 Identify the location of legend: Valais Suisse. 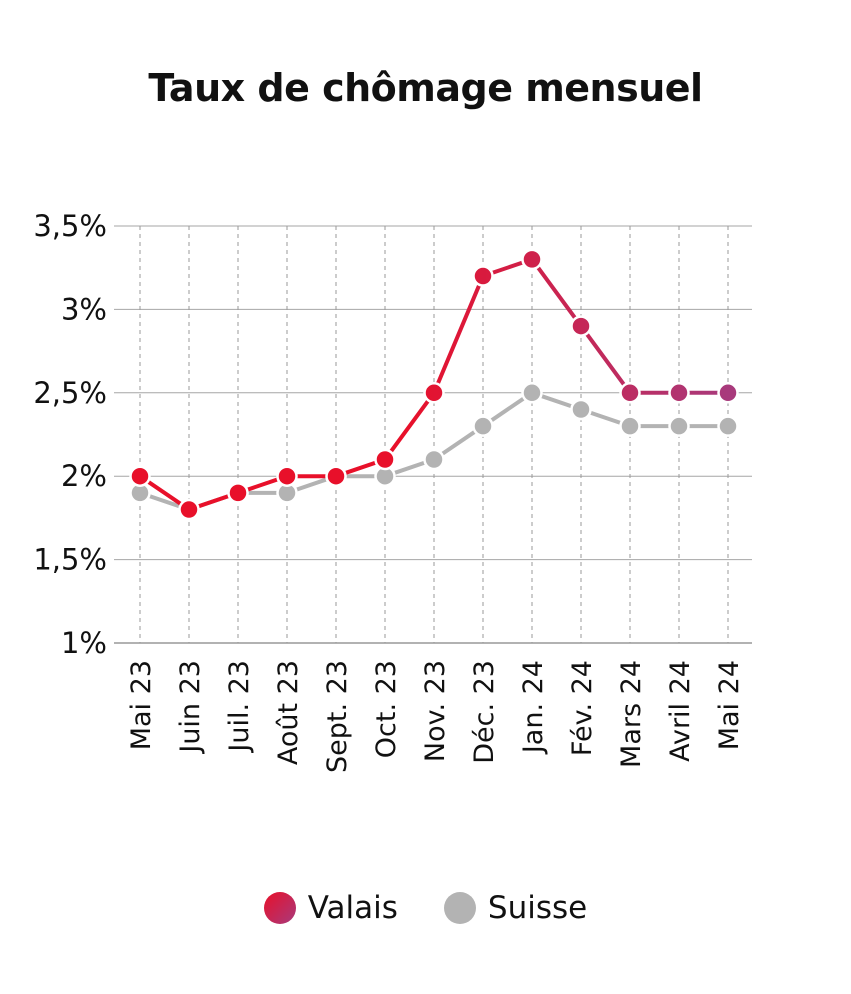
(425, 908).